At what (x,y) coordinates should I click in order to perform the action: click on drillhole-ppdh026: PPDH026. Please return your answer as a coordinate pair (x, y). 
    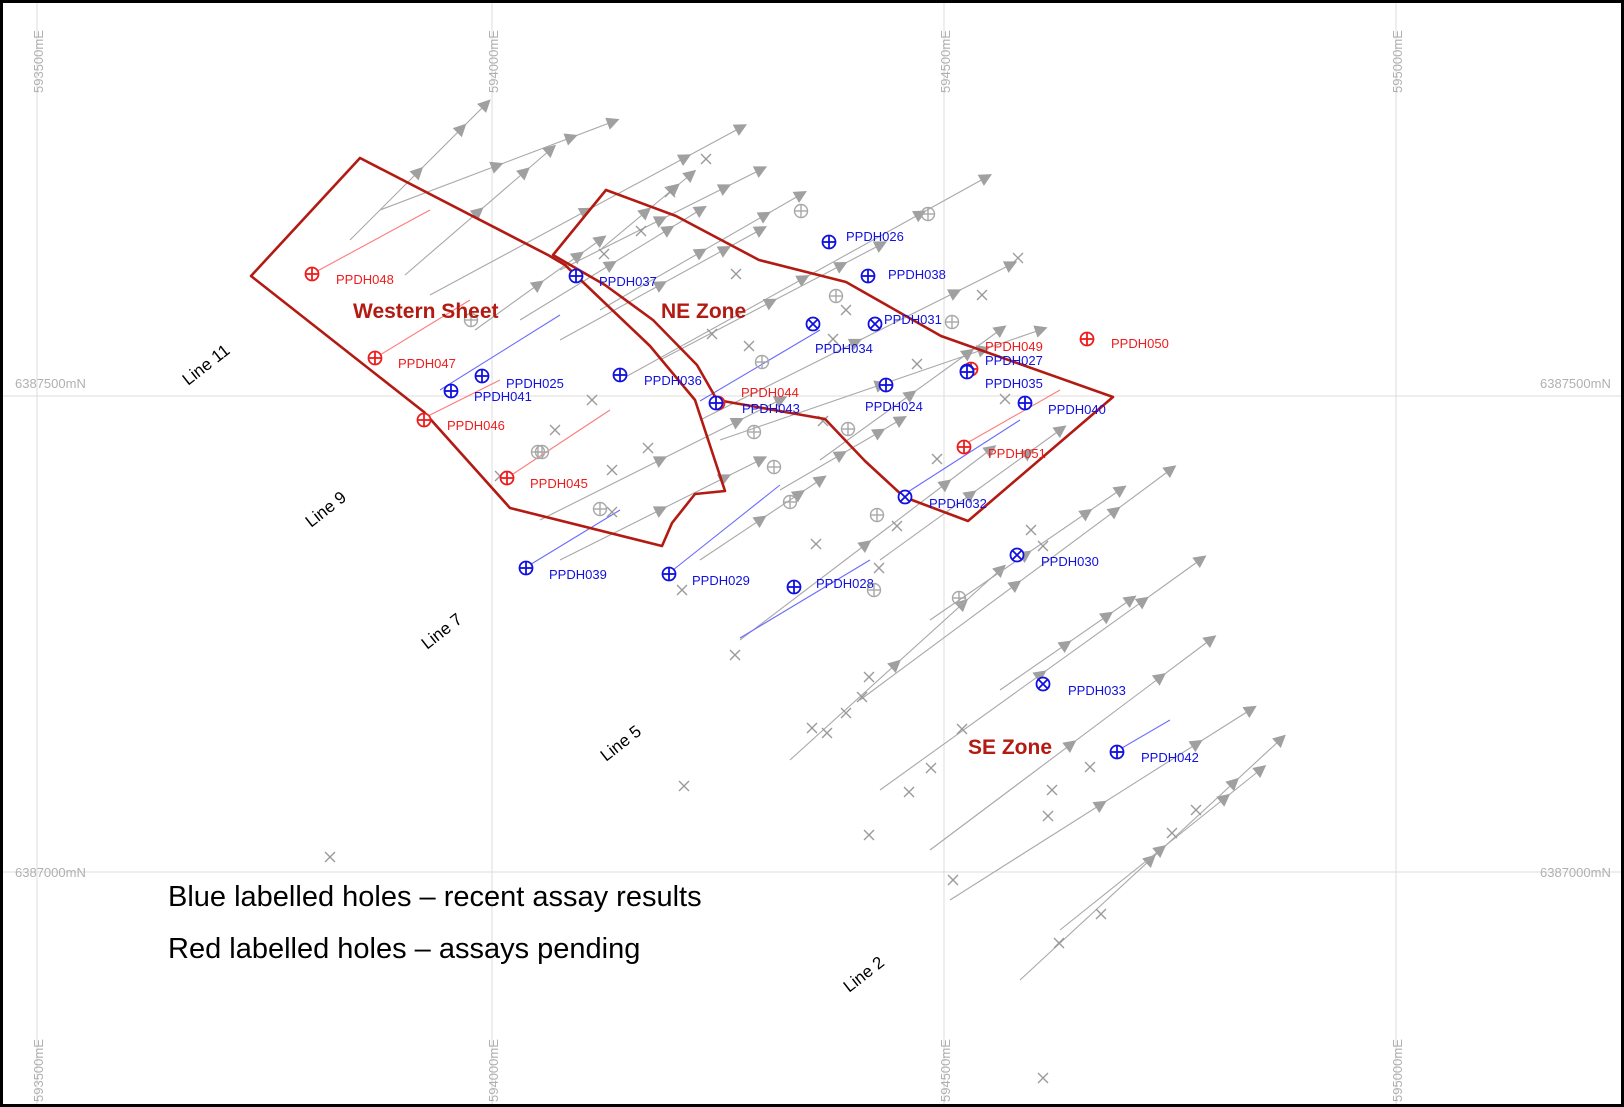
    Looking at the image, I should click on (862, 239).